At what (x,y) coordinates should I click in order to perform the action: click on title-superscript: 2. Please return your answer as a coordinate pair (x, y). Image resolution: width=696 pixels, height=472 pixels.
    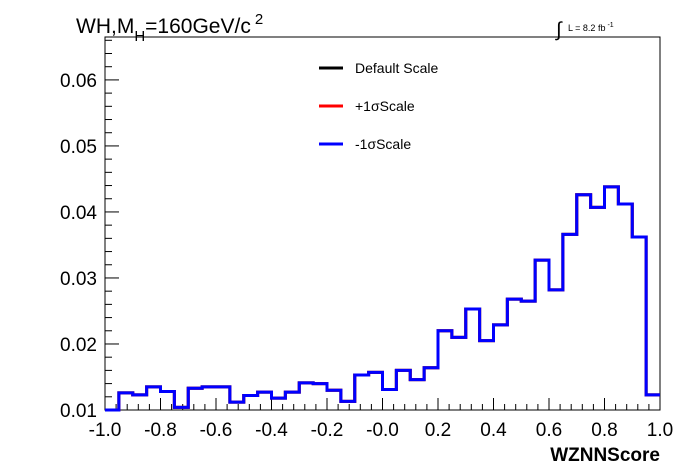
    Looking at the image, I should click on (259, 19).